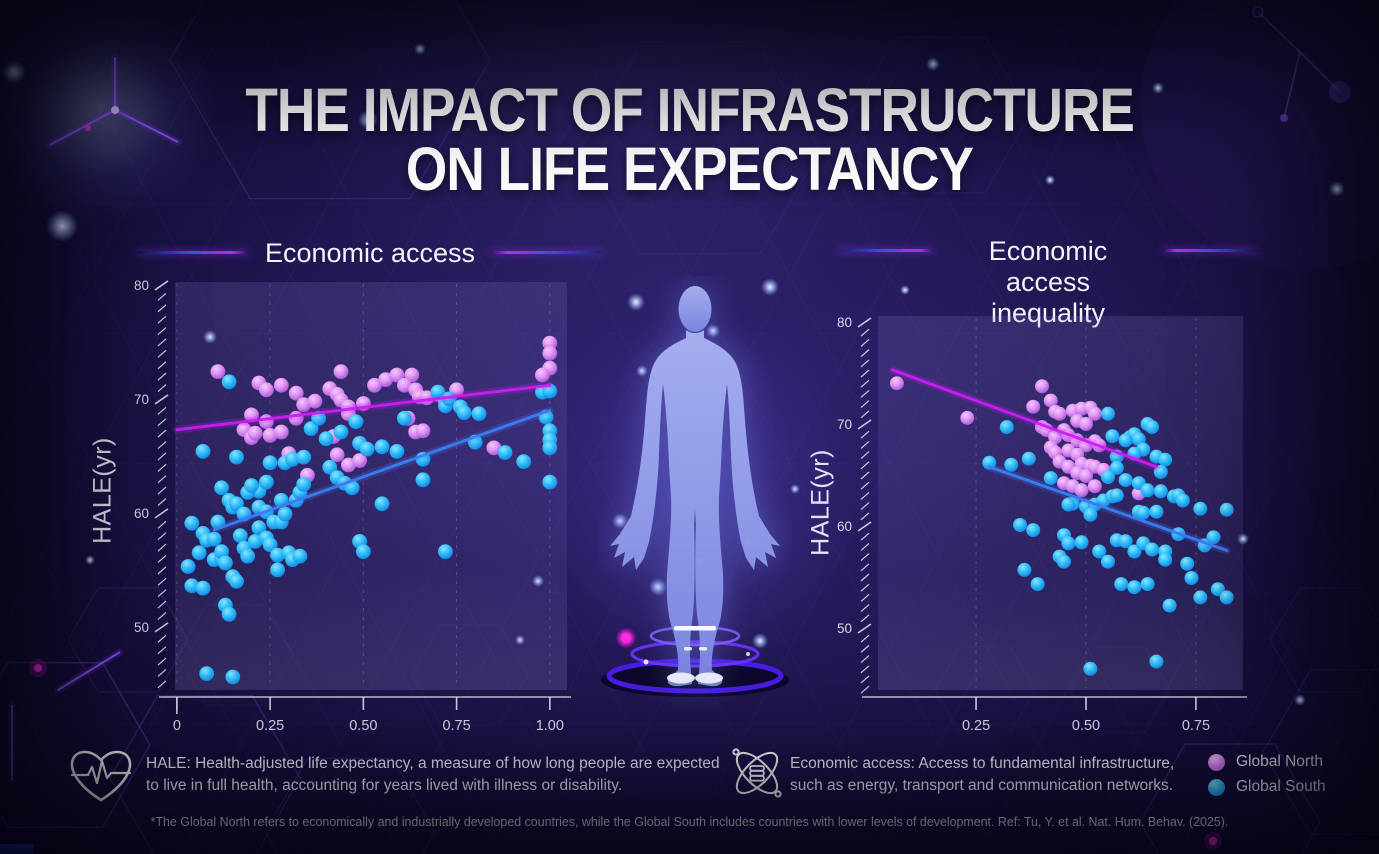 This screenshot has width=1379, height=854. I want to click on page-title-line1: THE IMPACT OF INFRASTRUCTURE, so click(690, 109).